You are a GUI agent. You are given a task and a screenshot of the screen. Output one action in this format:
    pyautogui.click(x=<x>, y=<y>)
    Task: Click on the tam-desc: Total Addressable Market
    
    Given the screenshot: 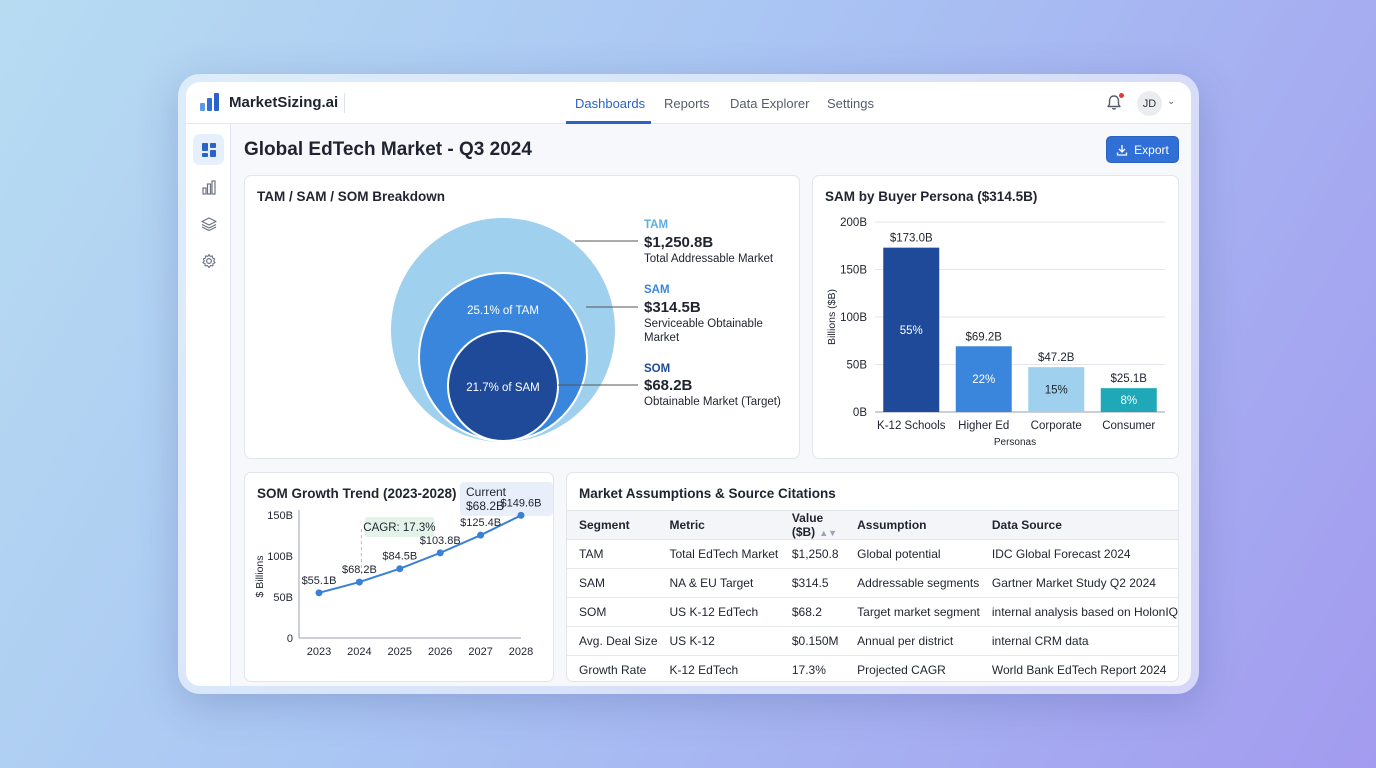 What is the action you would take?
    pyautogui.click(x=709, y=259)
    